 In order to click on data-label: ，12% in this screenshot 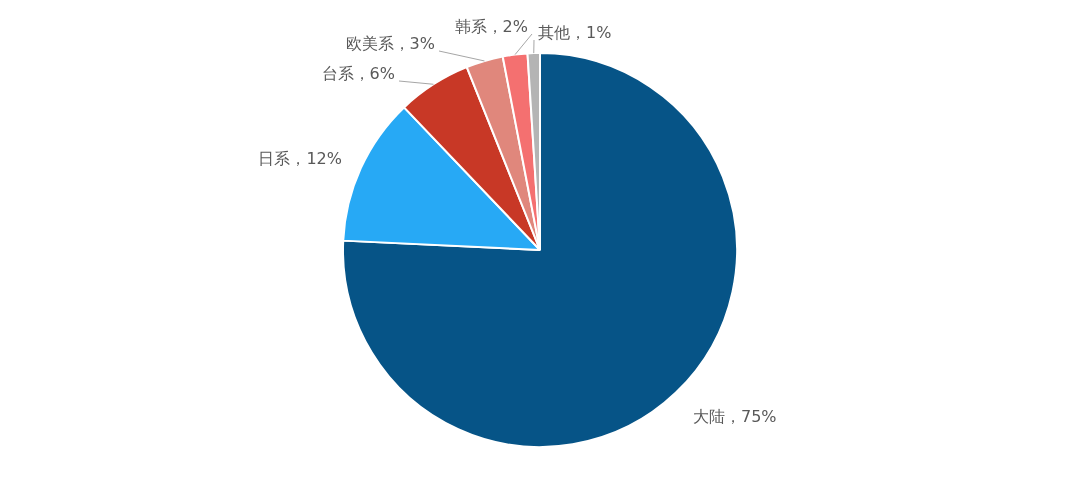, I will do `click(316, 159)`.